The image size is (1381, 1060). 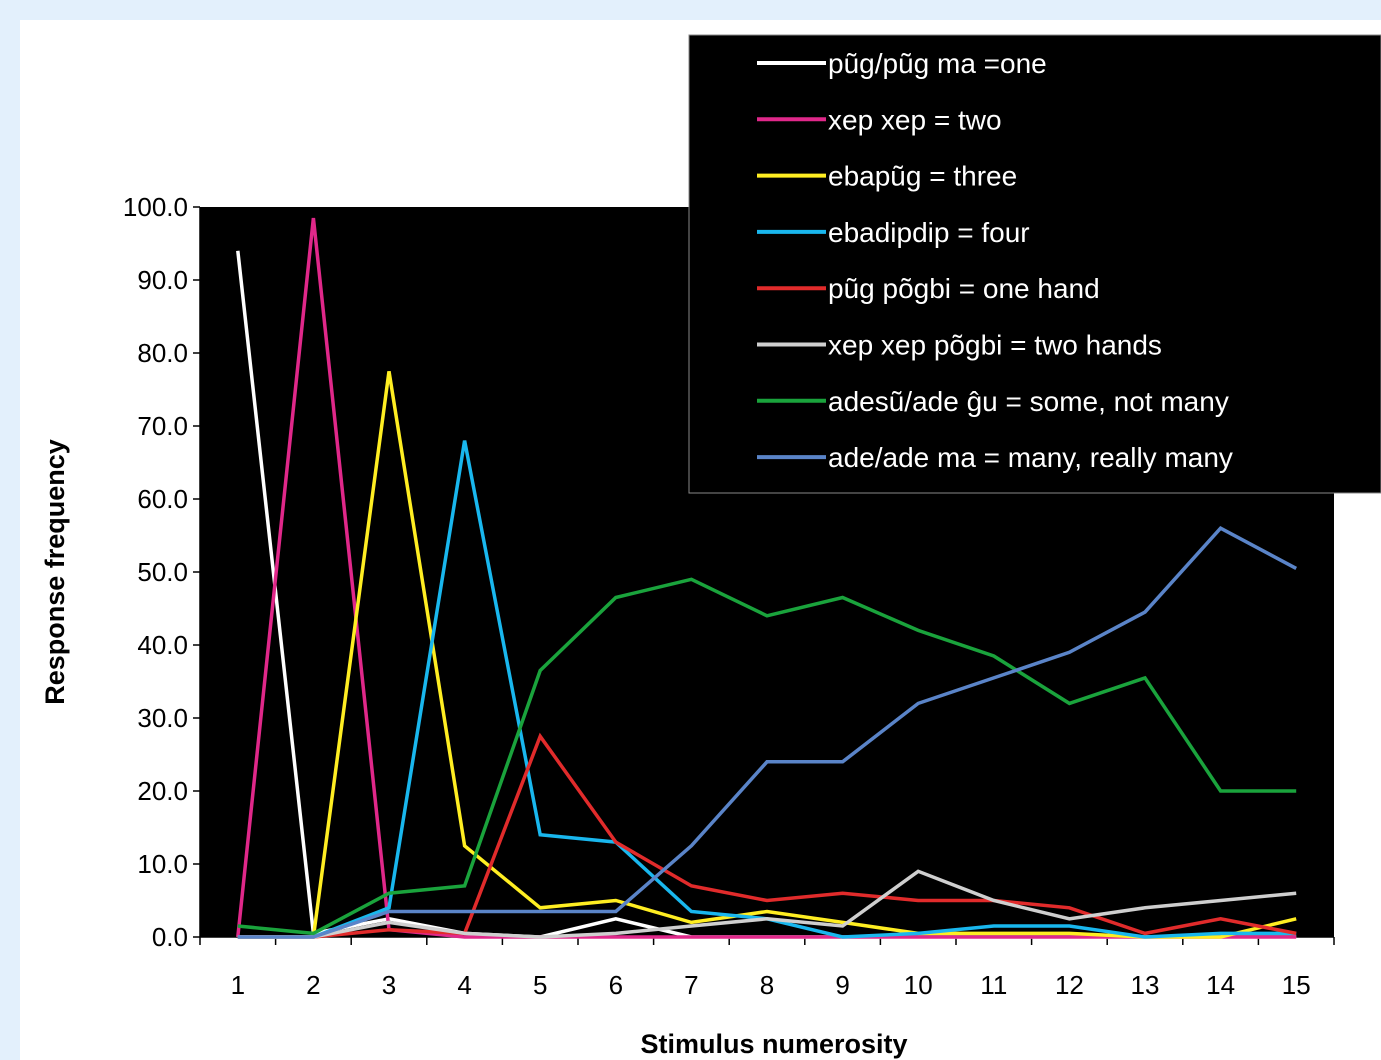 What do you see at coordinates (1220, 985) in the screenshot?
I see `x-tick-label: 14` at bounding box center [1220, 985].